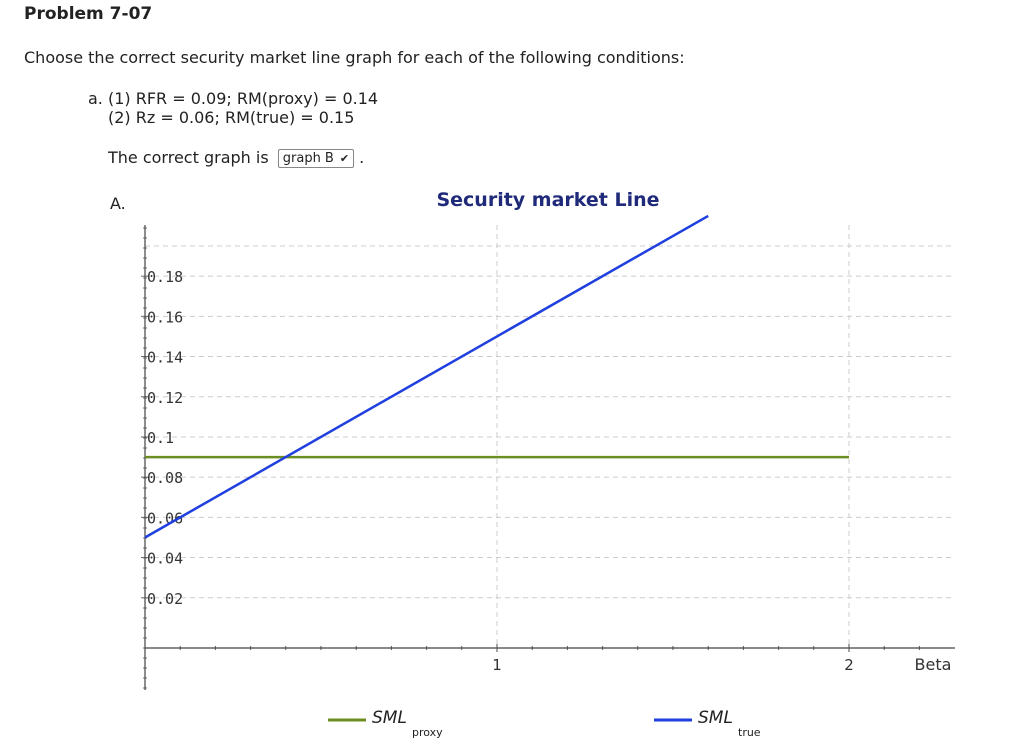 Image resolution: width=1024 pixels, height=750 pixels. What do you see at coordinates (88, 14) in the screenshot?
I see `problem-title: Problem 7-07` at bounding box center [88, 14].